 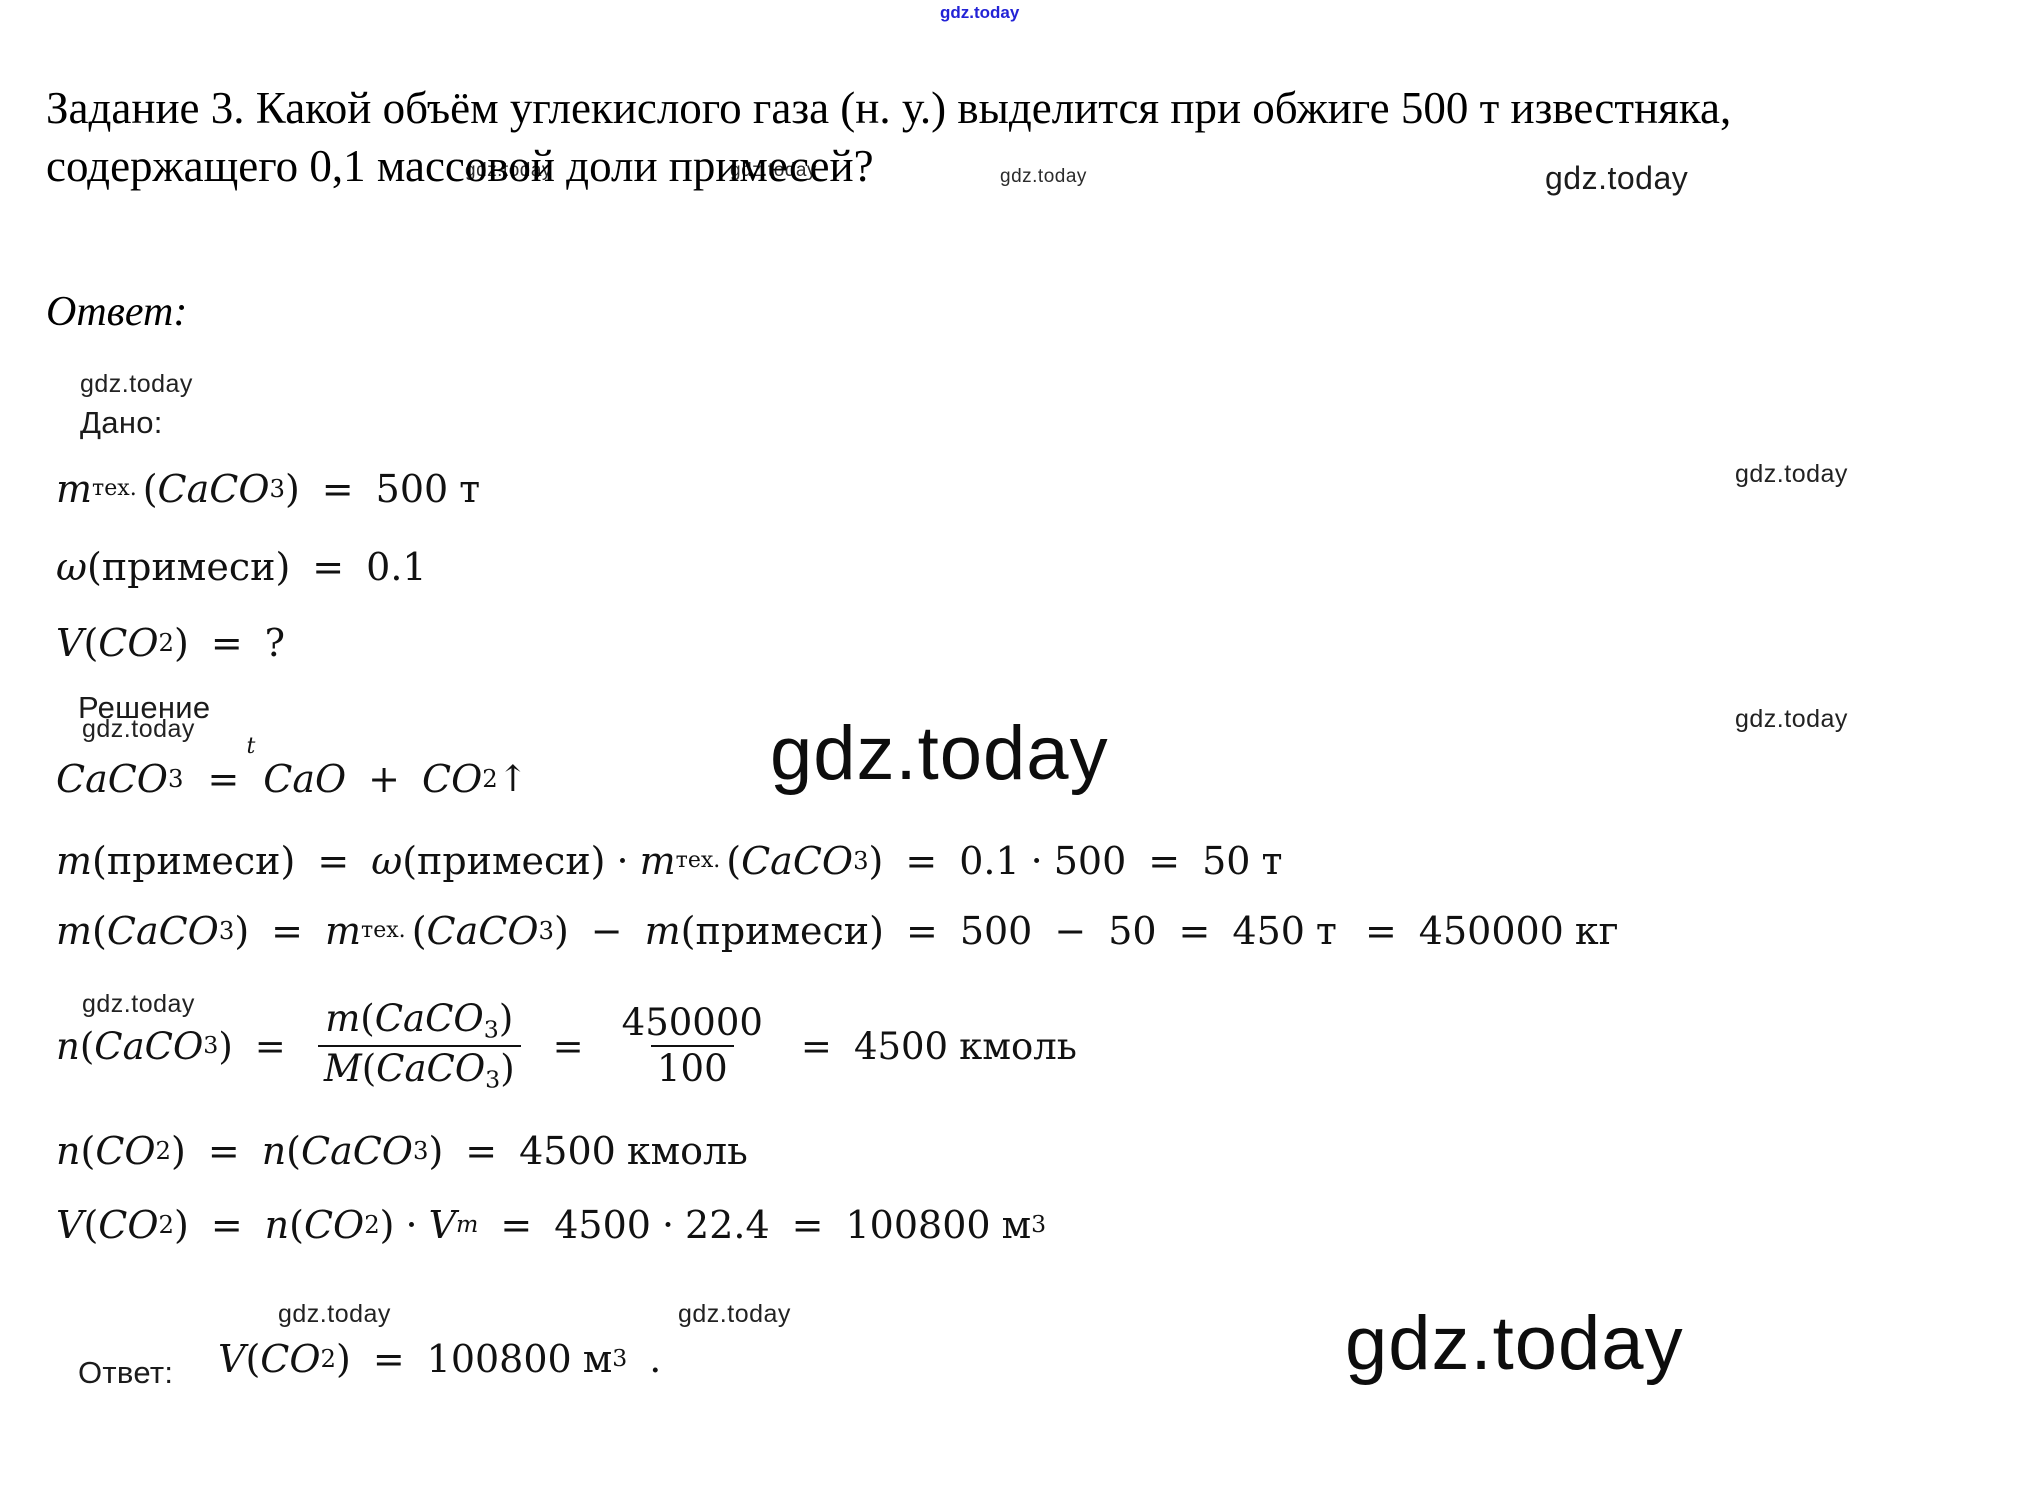 What do you see at coordinates (144, 707) in the screenshot?
I see `solution-label: Решение` at bounding box center [144, 707].